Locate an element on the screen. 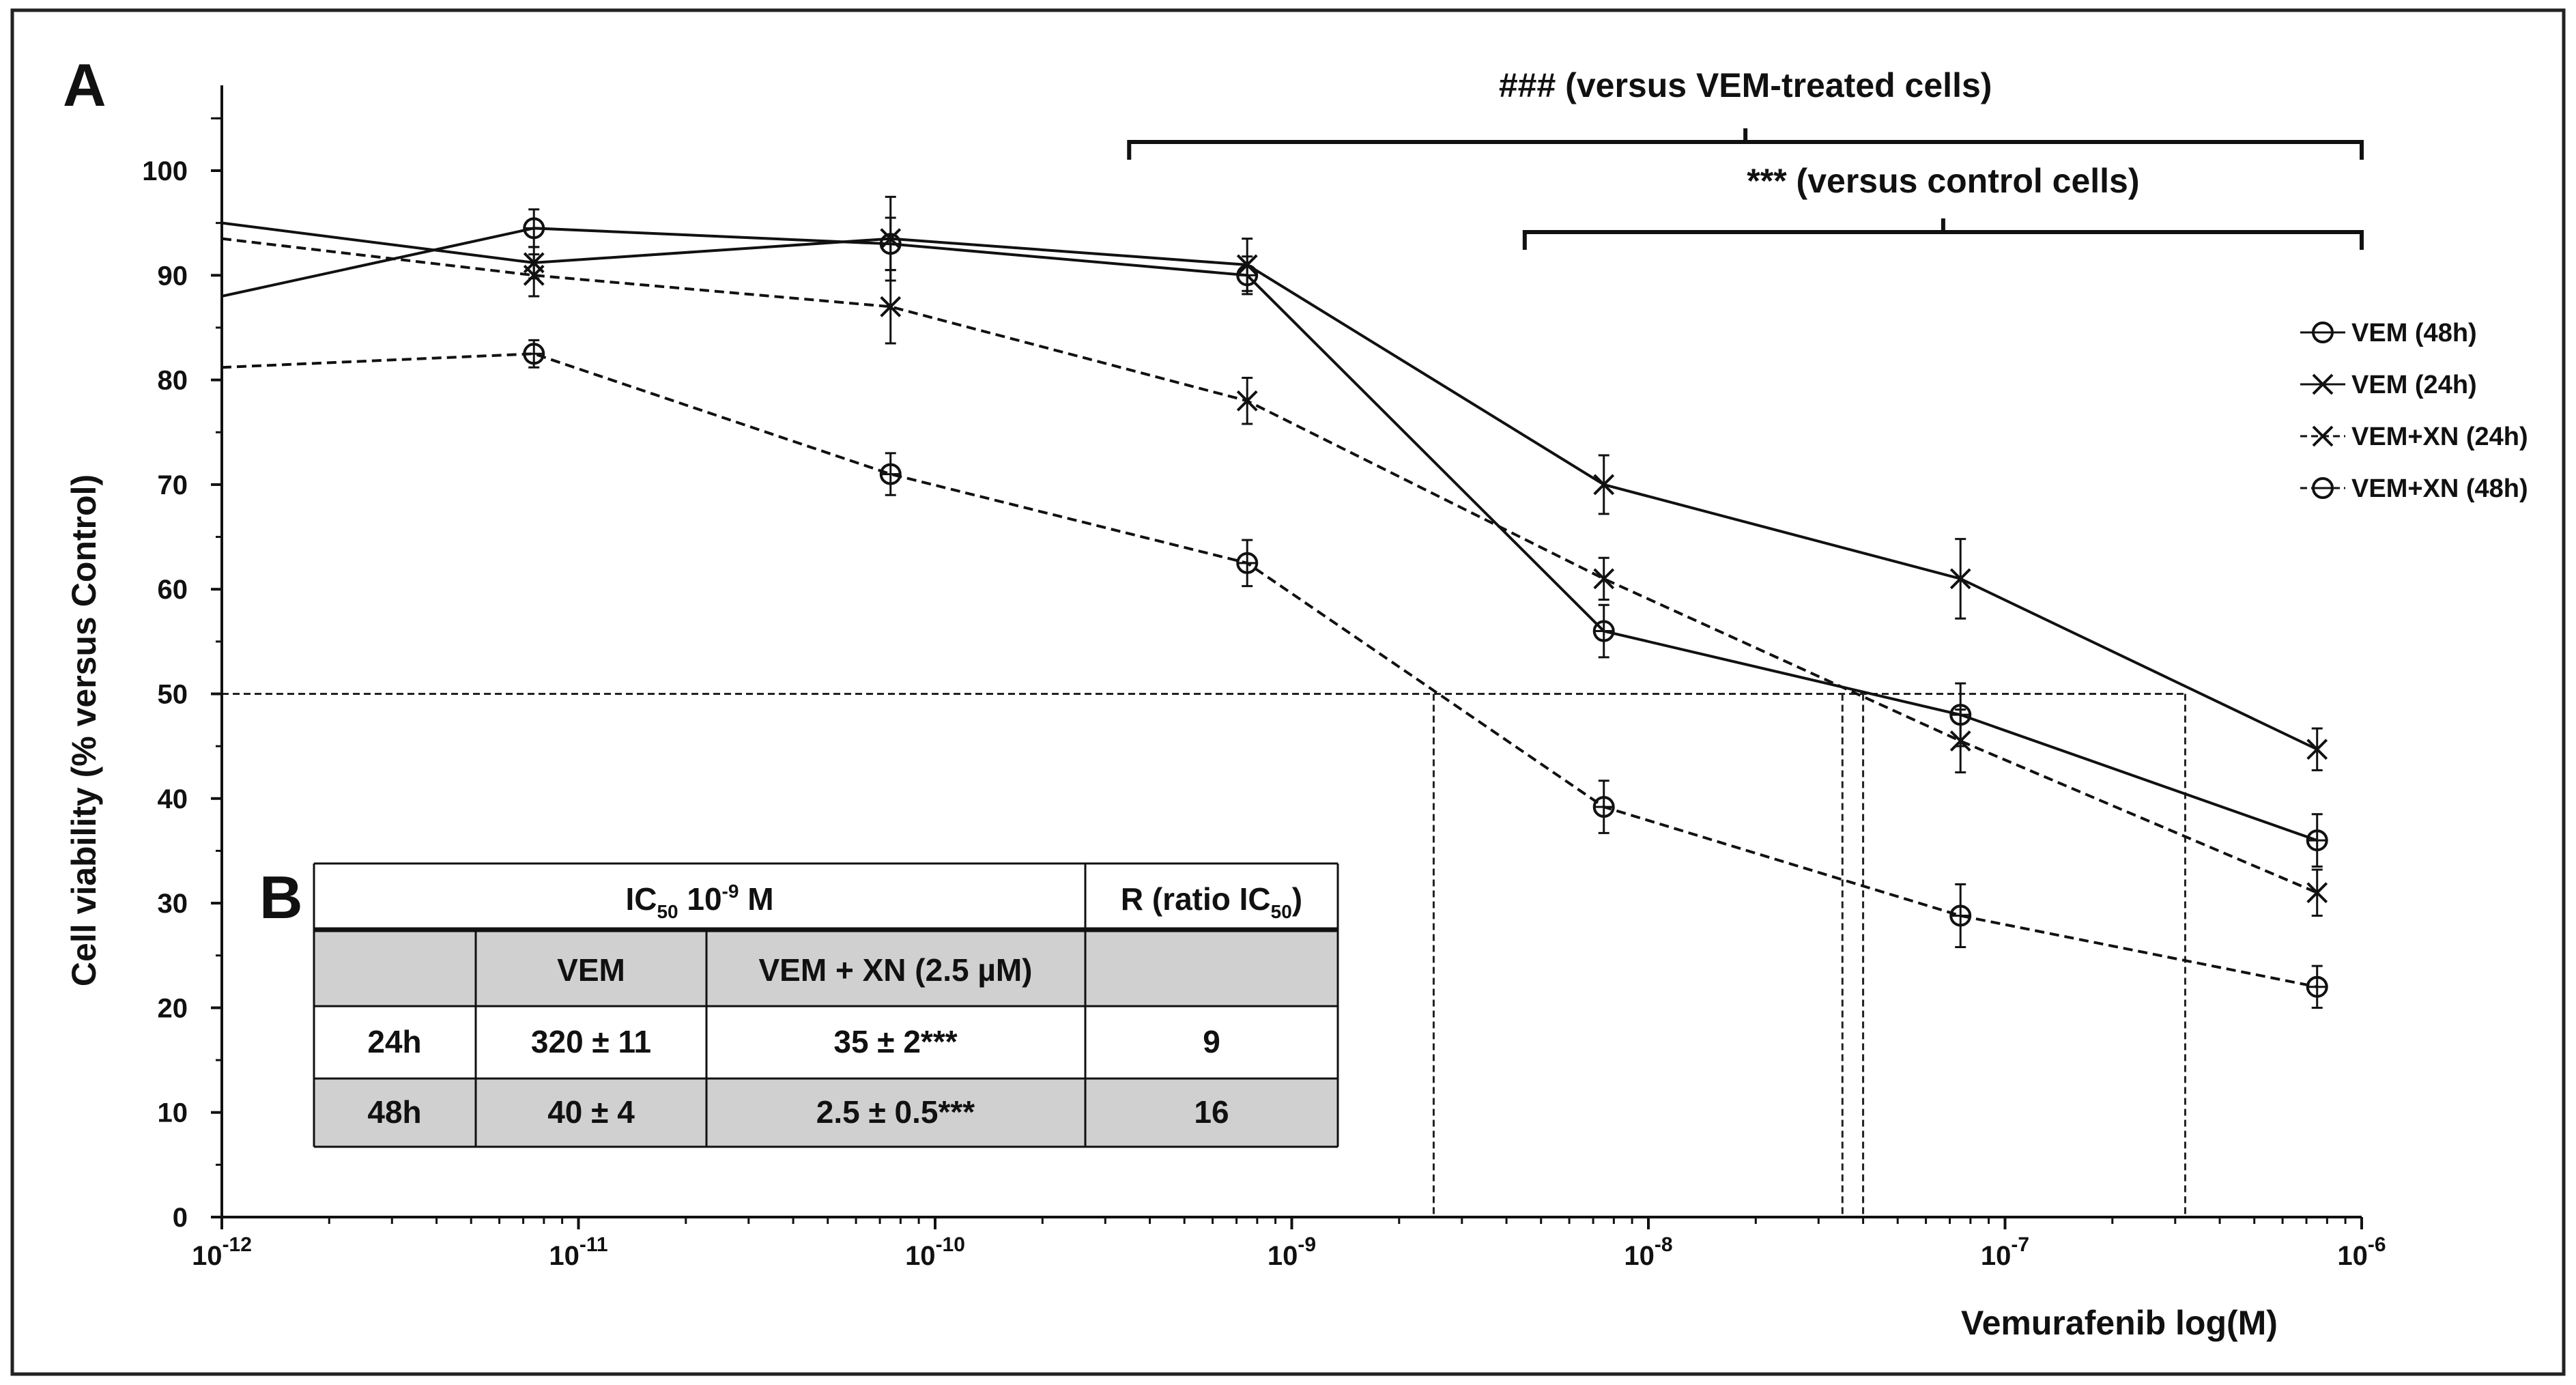 The image size is (2576, 1385). y-tick-label-10: 10 is located at coordinates (173, 1113).